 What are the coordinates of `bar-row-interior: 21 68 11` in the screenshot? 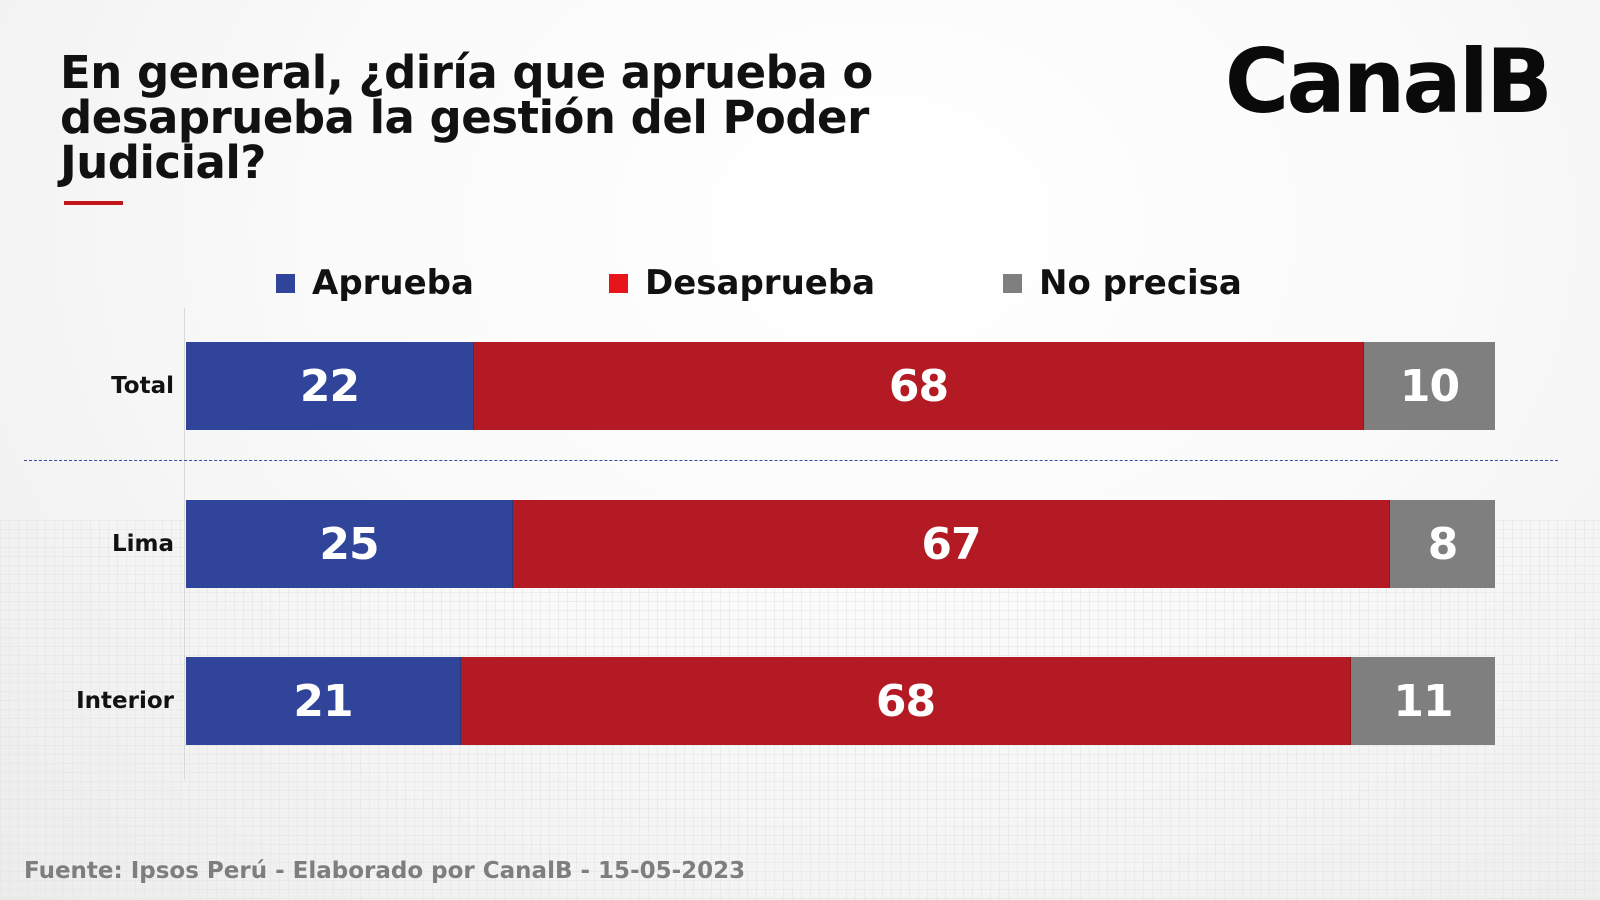 It's located at (840, 701).